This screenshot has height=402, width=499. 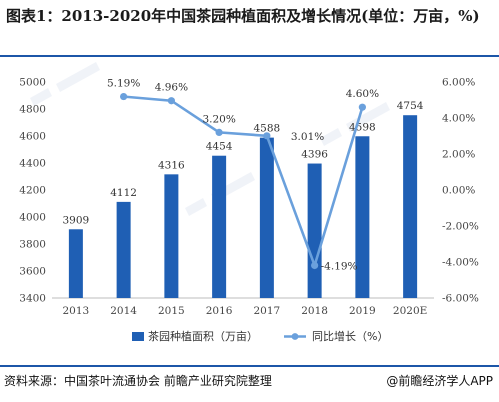 I want to click on x-tick-label: 2019, so click(x=362, y=311).